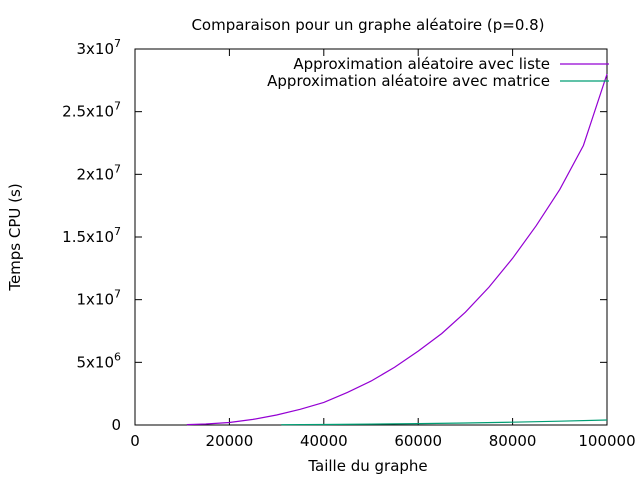 The width and height of the screenshot is (640, 480). Describe the element at coordinates (606, 441) in the screenshot. I see `x-tick-label: 100000` at that location.